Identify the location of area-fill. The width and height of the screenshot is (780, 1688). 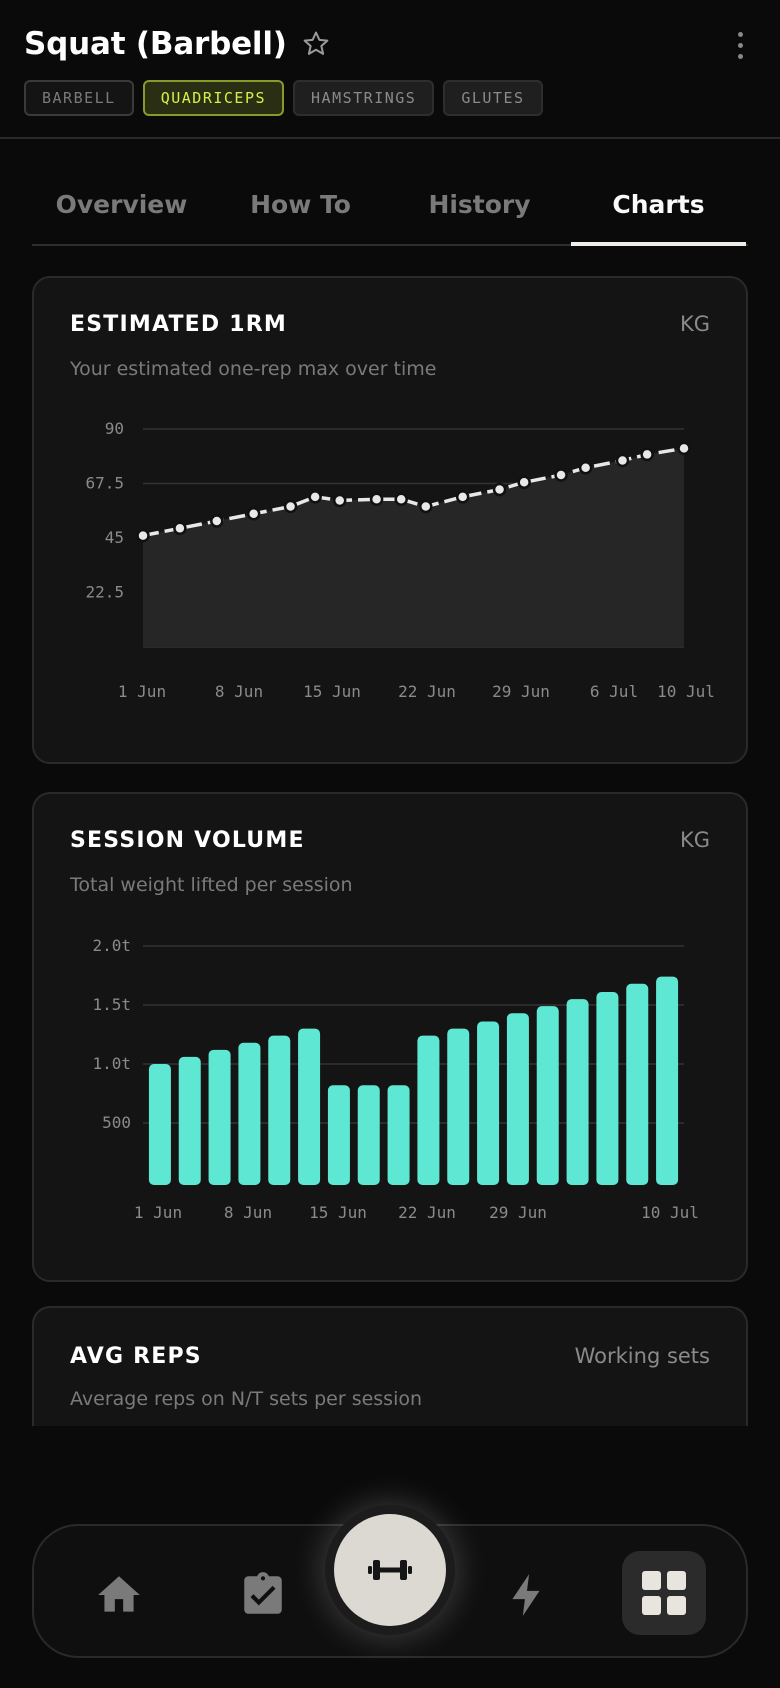
(413, 547).